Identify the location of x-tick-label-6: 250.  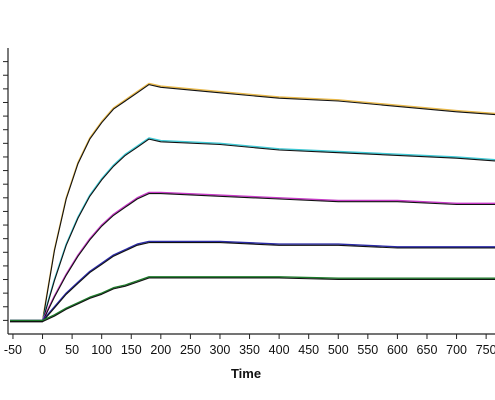
(190, 350).